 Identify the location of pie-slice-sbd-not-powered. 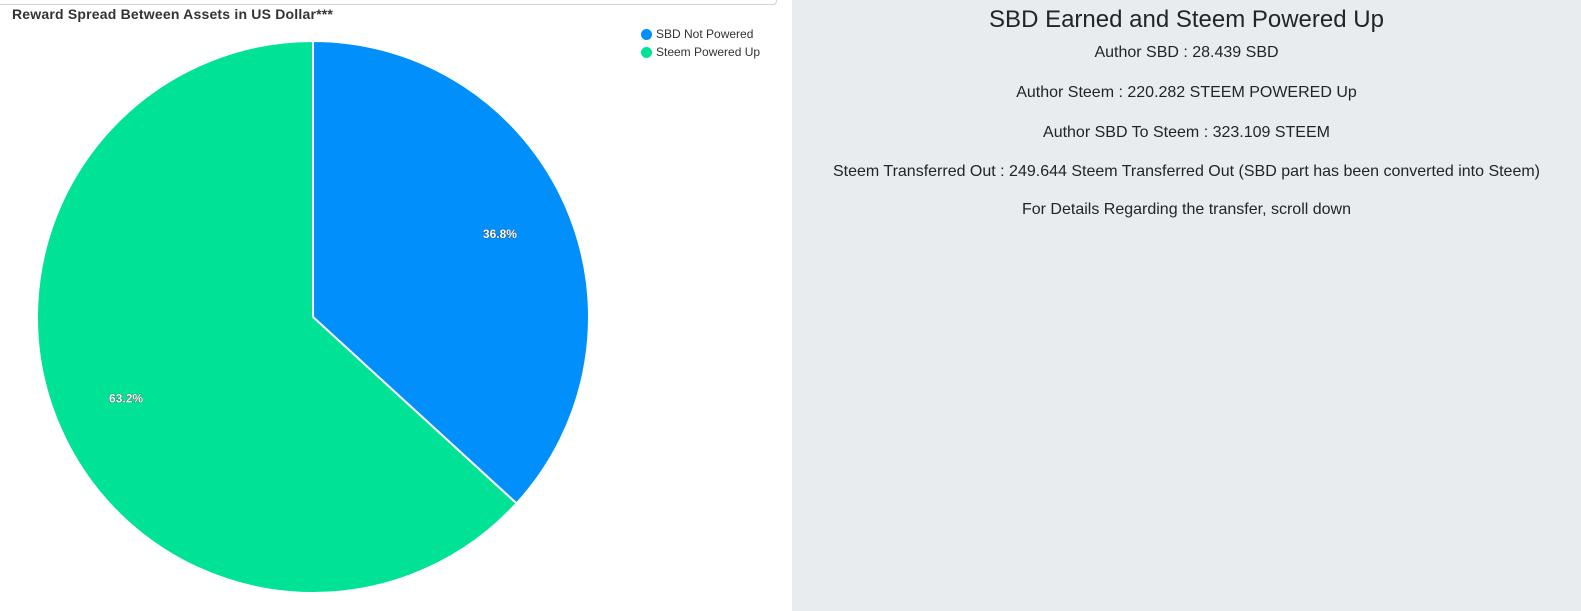
(451, 272).